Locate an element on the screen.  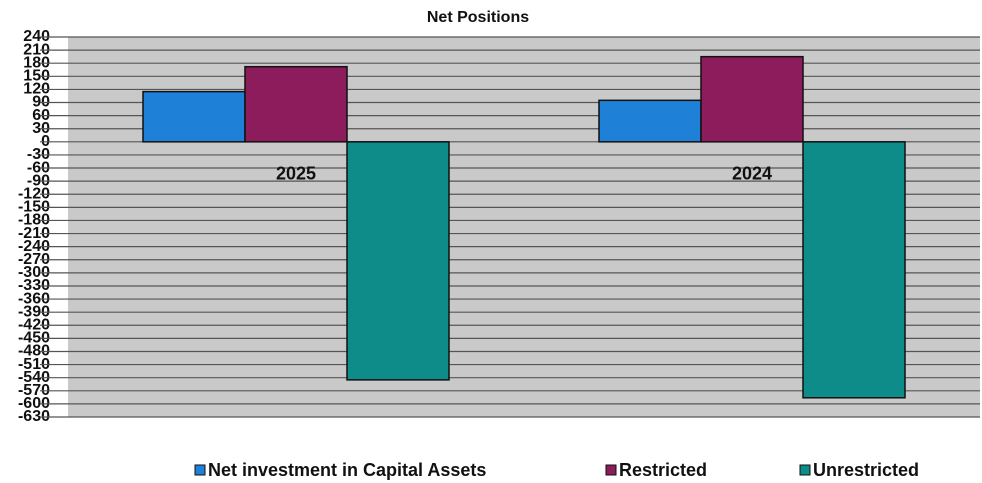
y-tick-label: -210 is located at coordinates (34, 233).